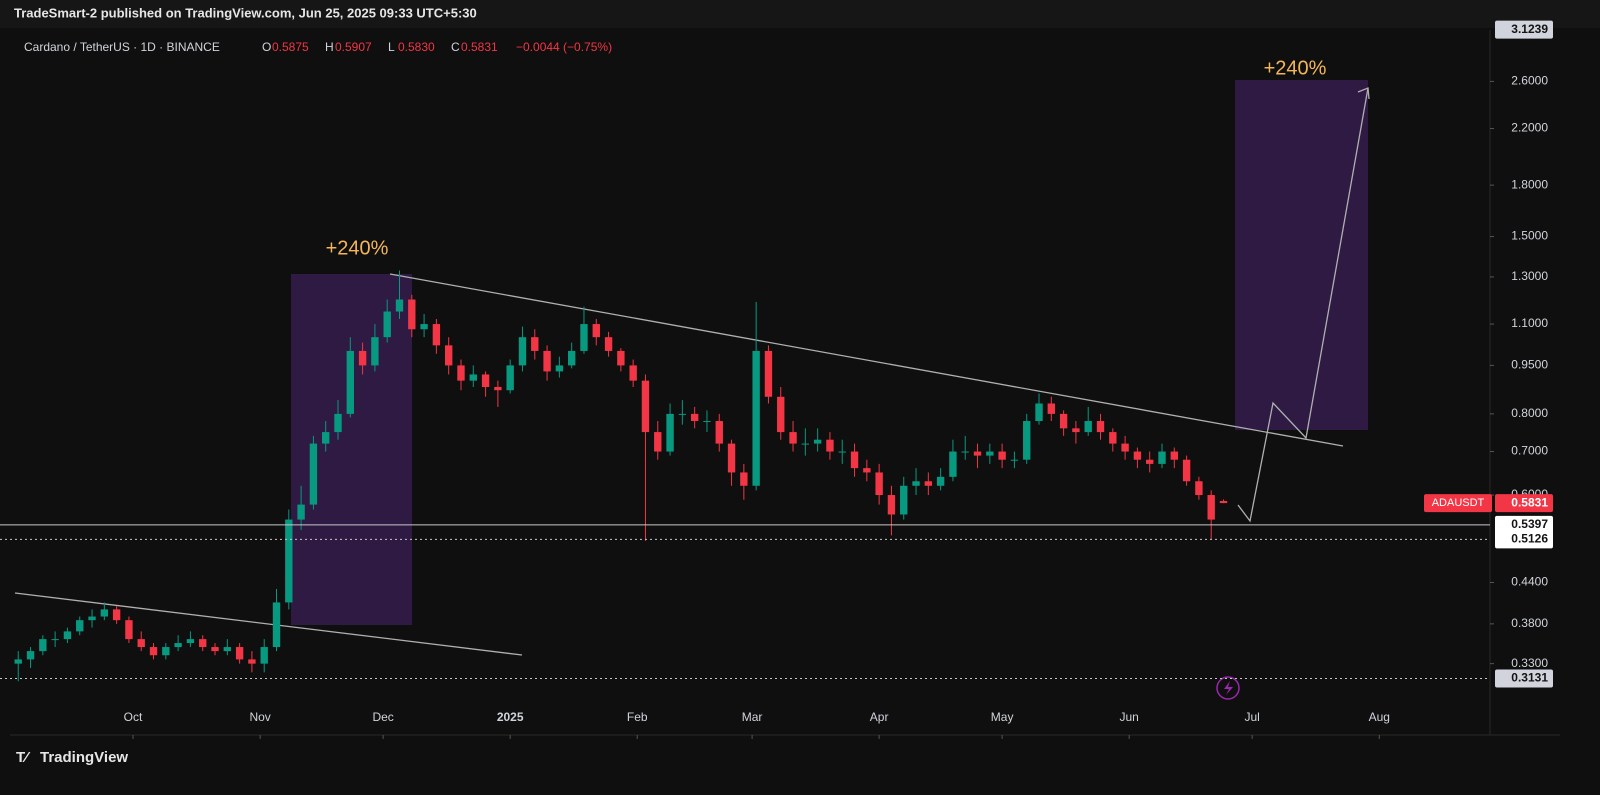 Image resolution: width=1600 pixels, height=795 pixels. Describe the element at coordinates (1529, 81) in the screenshot. I see `y-tick-label: 2.6000` at that location.